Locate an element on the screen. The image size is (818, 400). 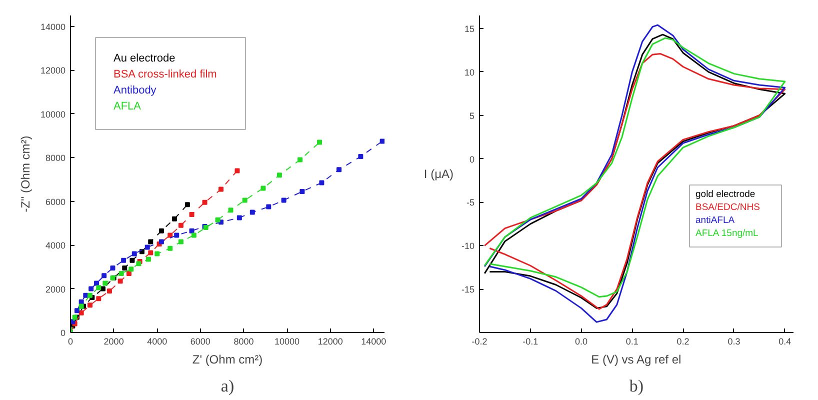
x-axis-title: E (V) vs Ag ref el is located at coordinates (636, 359).